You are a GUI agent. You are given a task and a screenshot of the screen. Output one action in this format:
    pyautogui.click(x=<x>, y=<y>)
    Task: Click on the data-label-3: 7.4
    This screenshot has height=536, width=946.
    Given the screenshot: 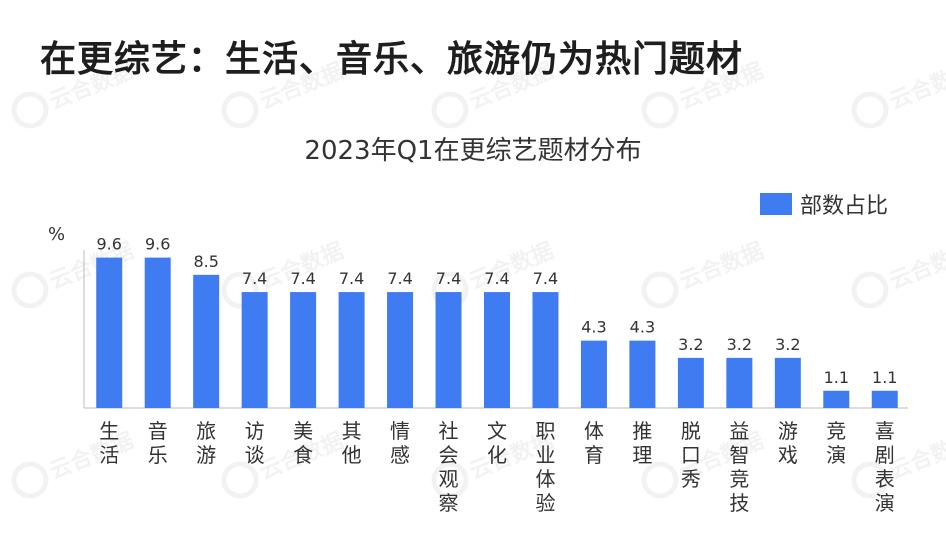 What is the action you would take?
    pyautogui.click(x=254, y=278)
    